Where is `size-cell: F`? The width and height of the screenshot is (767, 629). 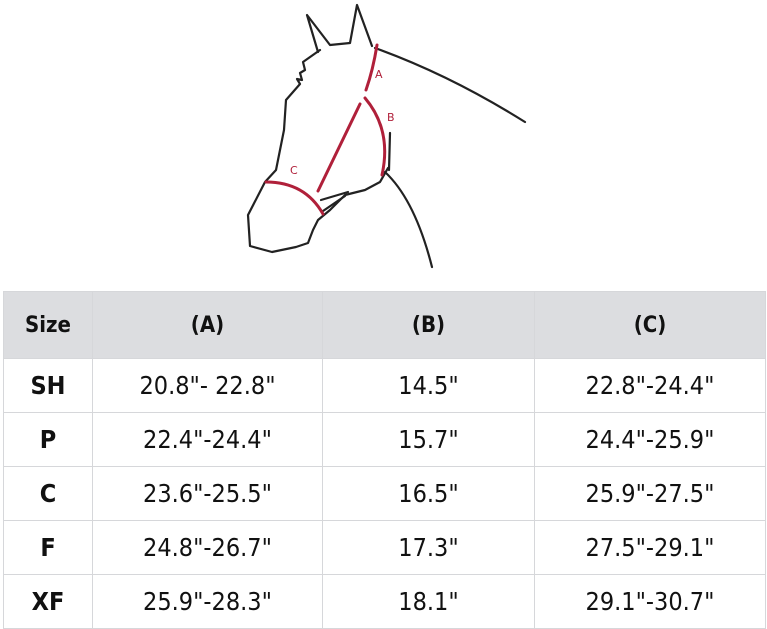
size-cell: F is located at coordinates (48, 547).